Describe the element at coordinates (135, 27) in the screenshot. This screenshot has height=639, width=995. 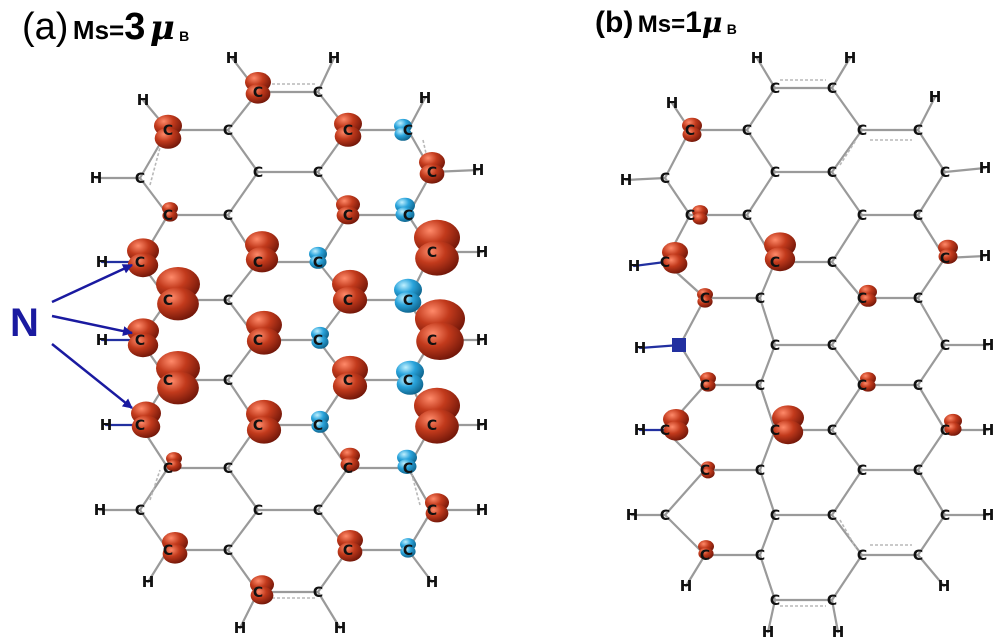
I see `panel-a-ms-value: 3` at that location.